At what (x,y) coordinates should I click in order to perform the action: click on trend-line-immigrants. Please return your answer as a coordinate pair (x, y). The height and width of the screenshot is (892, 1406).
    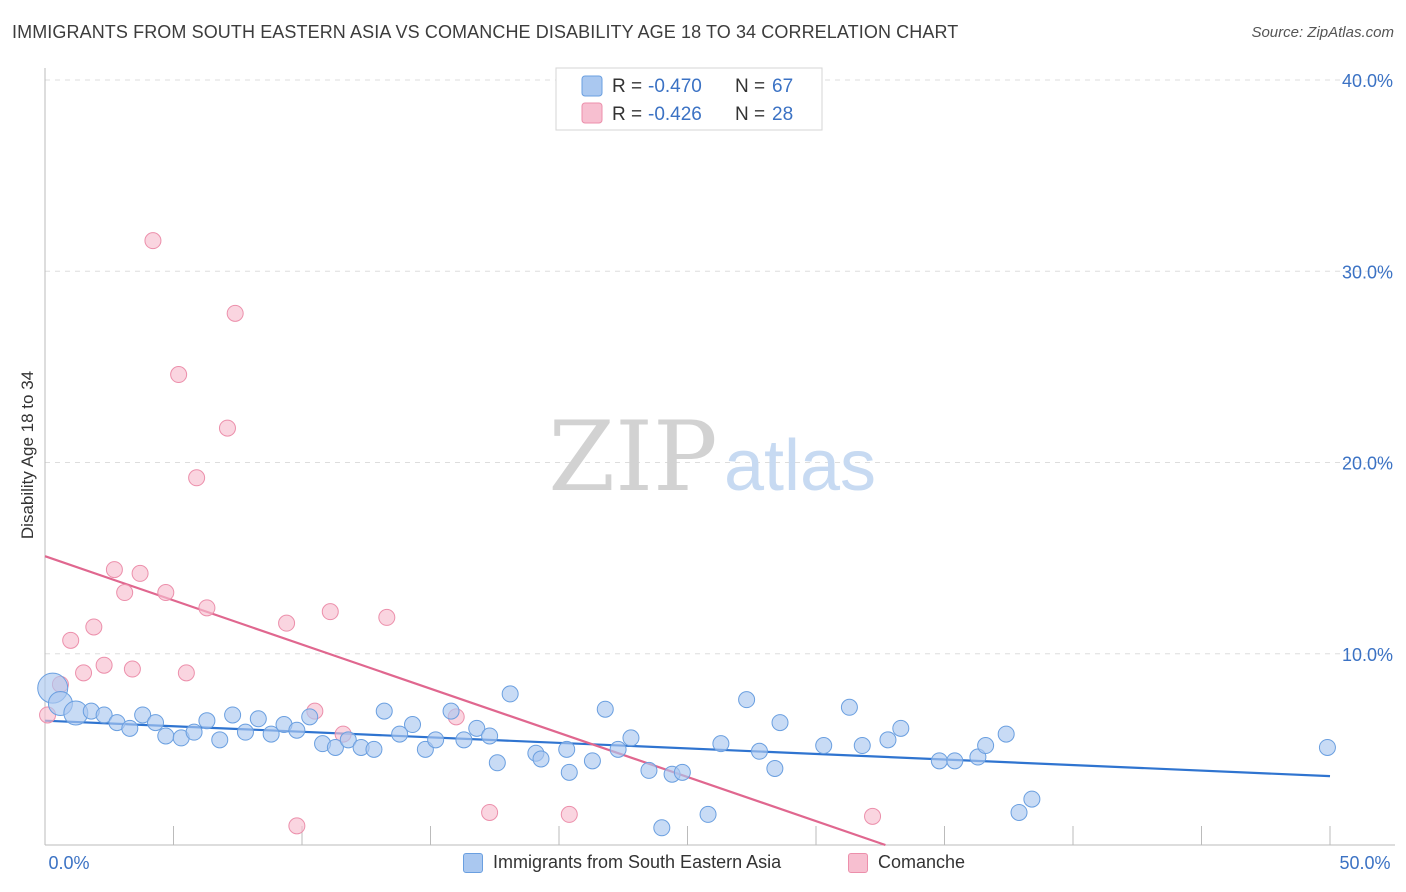
    Looking at the image, I should click on (687, 748).